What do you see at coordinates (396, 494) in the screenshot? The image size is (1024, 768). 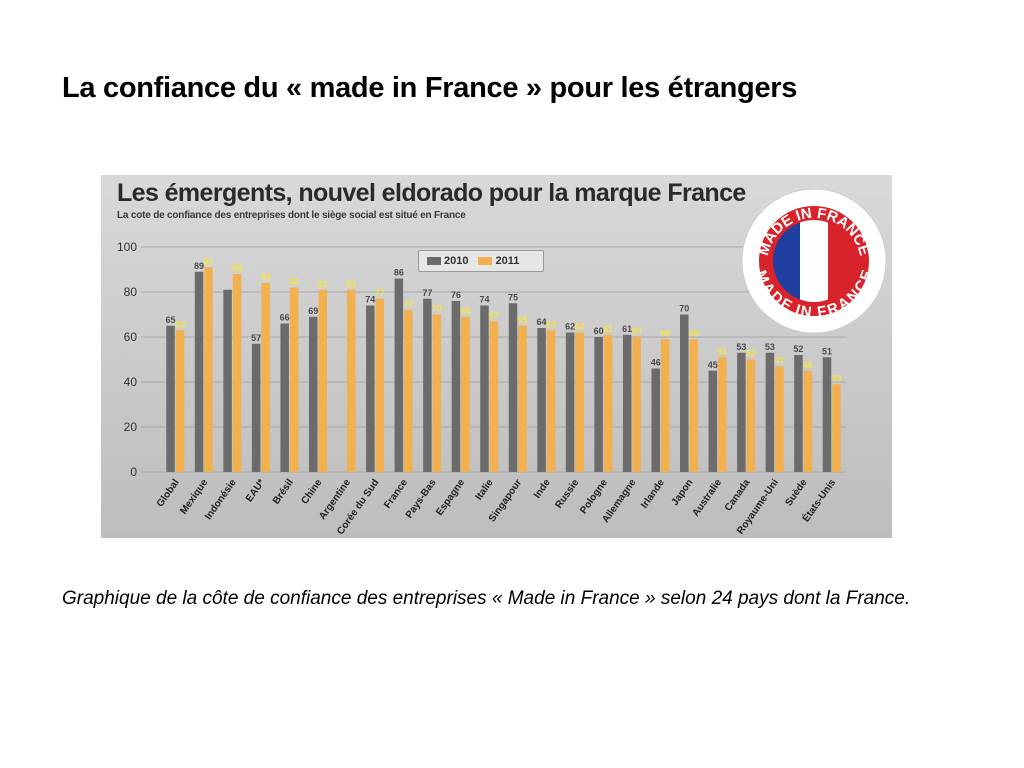 I see `x-category-label: France` at bounding box center [396, 494].